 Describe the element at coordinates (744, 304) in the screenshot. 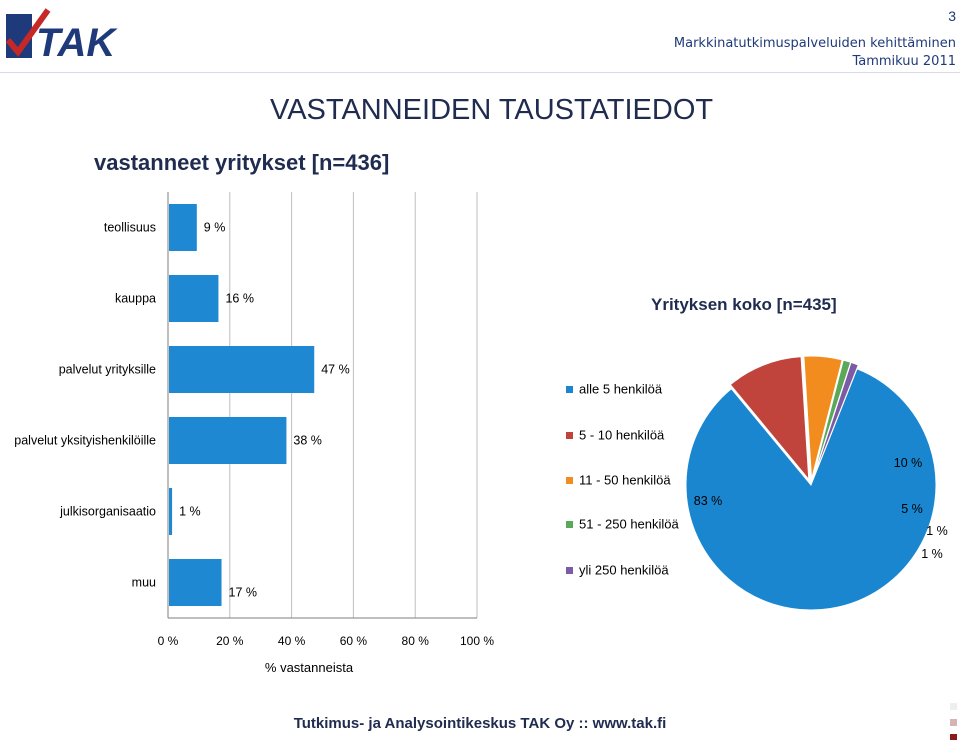

I see `pie-chart-title: Yrityksen koko [n=435]` at that location.